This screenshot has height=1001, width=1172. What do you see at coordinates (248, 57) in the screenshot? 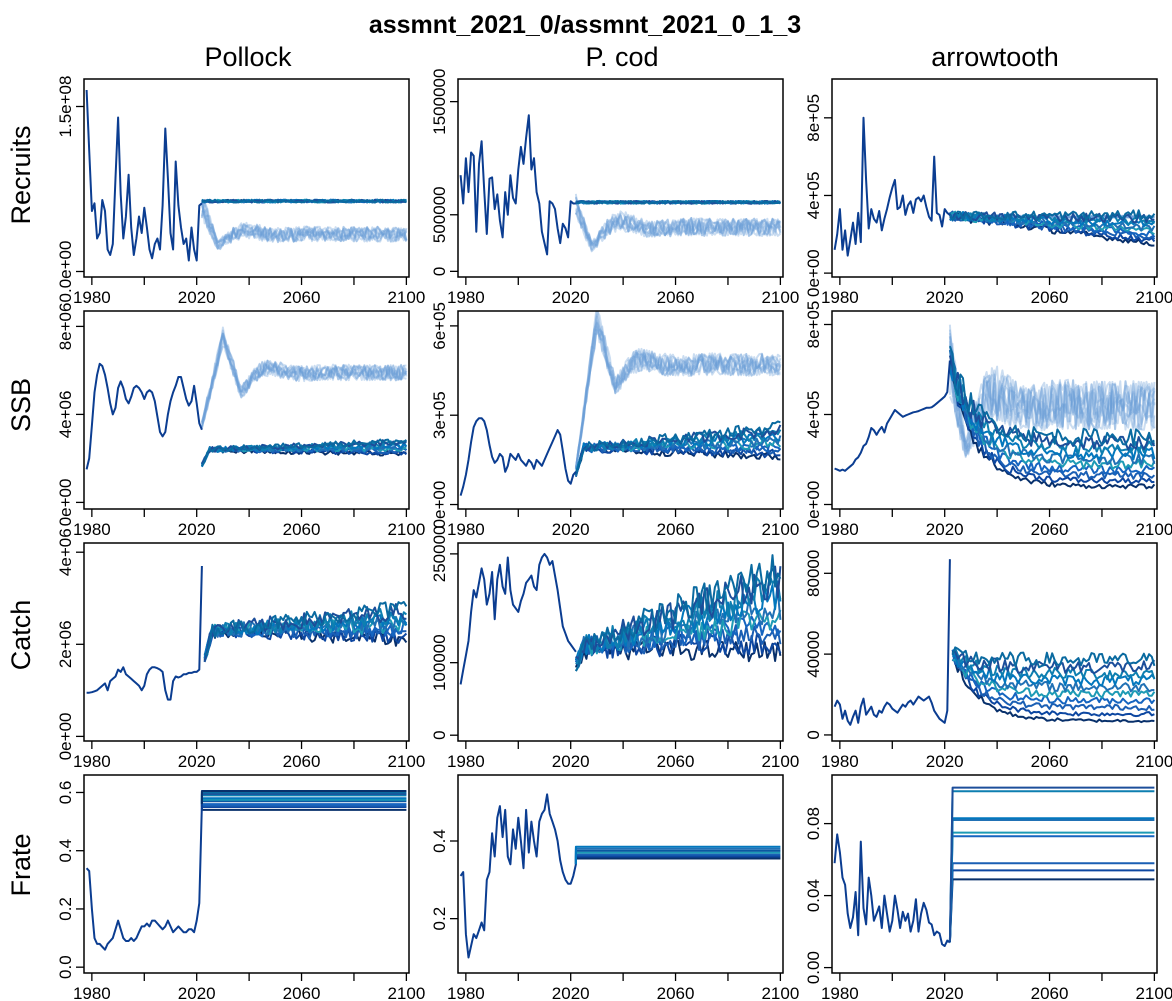
I see `column-title-pollock: Pollock` at bounding box center [248, 57].